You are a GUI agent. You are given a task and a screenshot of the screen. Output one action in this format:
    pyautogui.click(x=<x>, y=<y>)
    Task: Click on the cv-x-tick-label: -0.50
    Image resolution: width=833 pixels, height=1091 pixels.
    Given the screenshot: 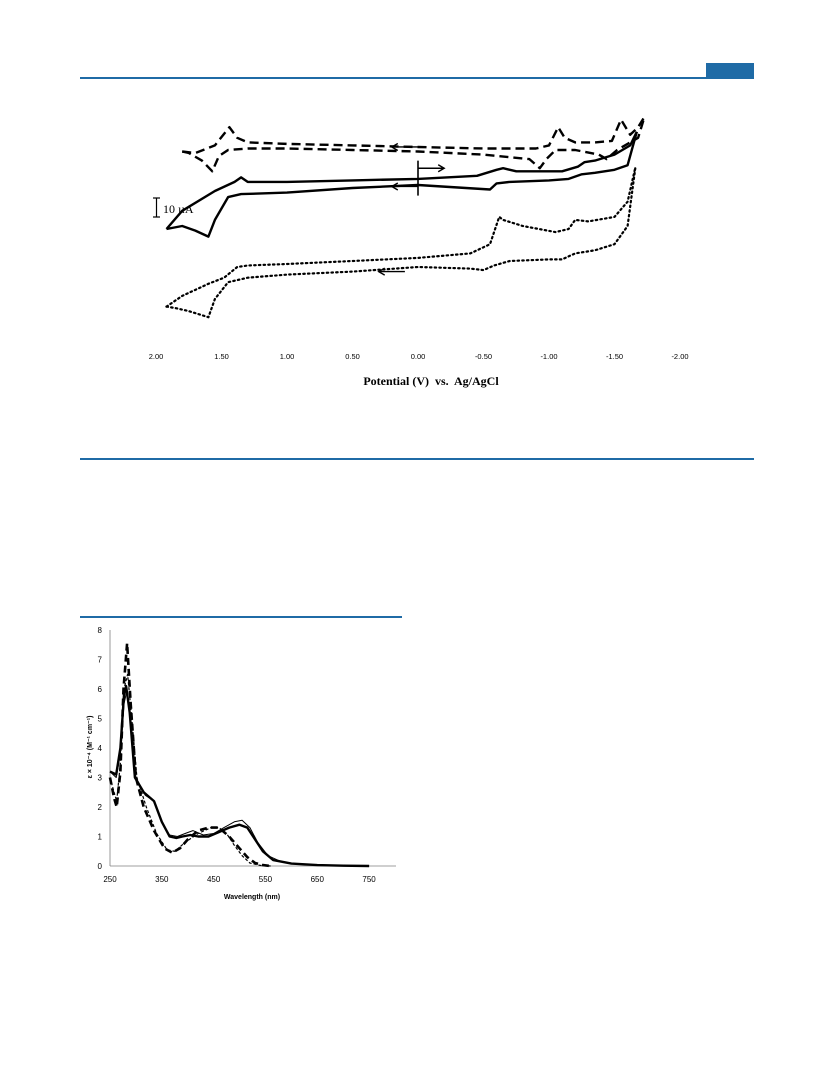 What is the action you would take?
    pyautogui.click(x=483, y=356)
    